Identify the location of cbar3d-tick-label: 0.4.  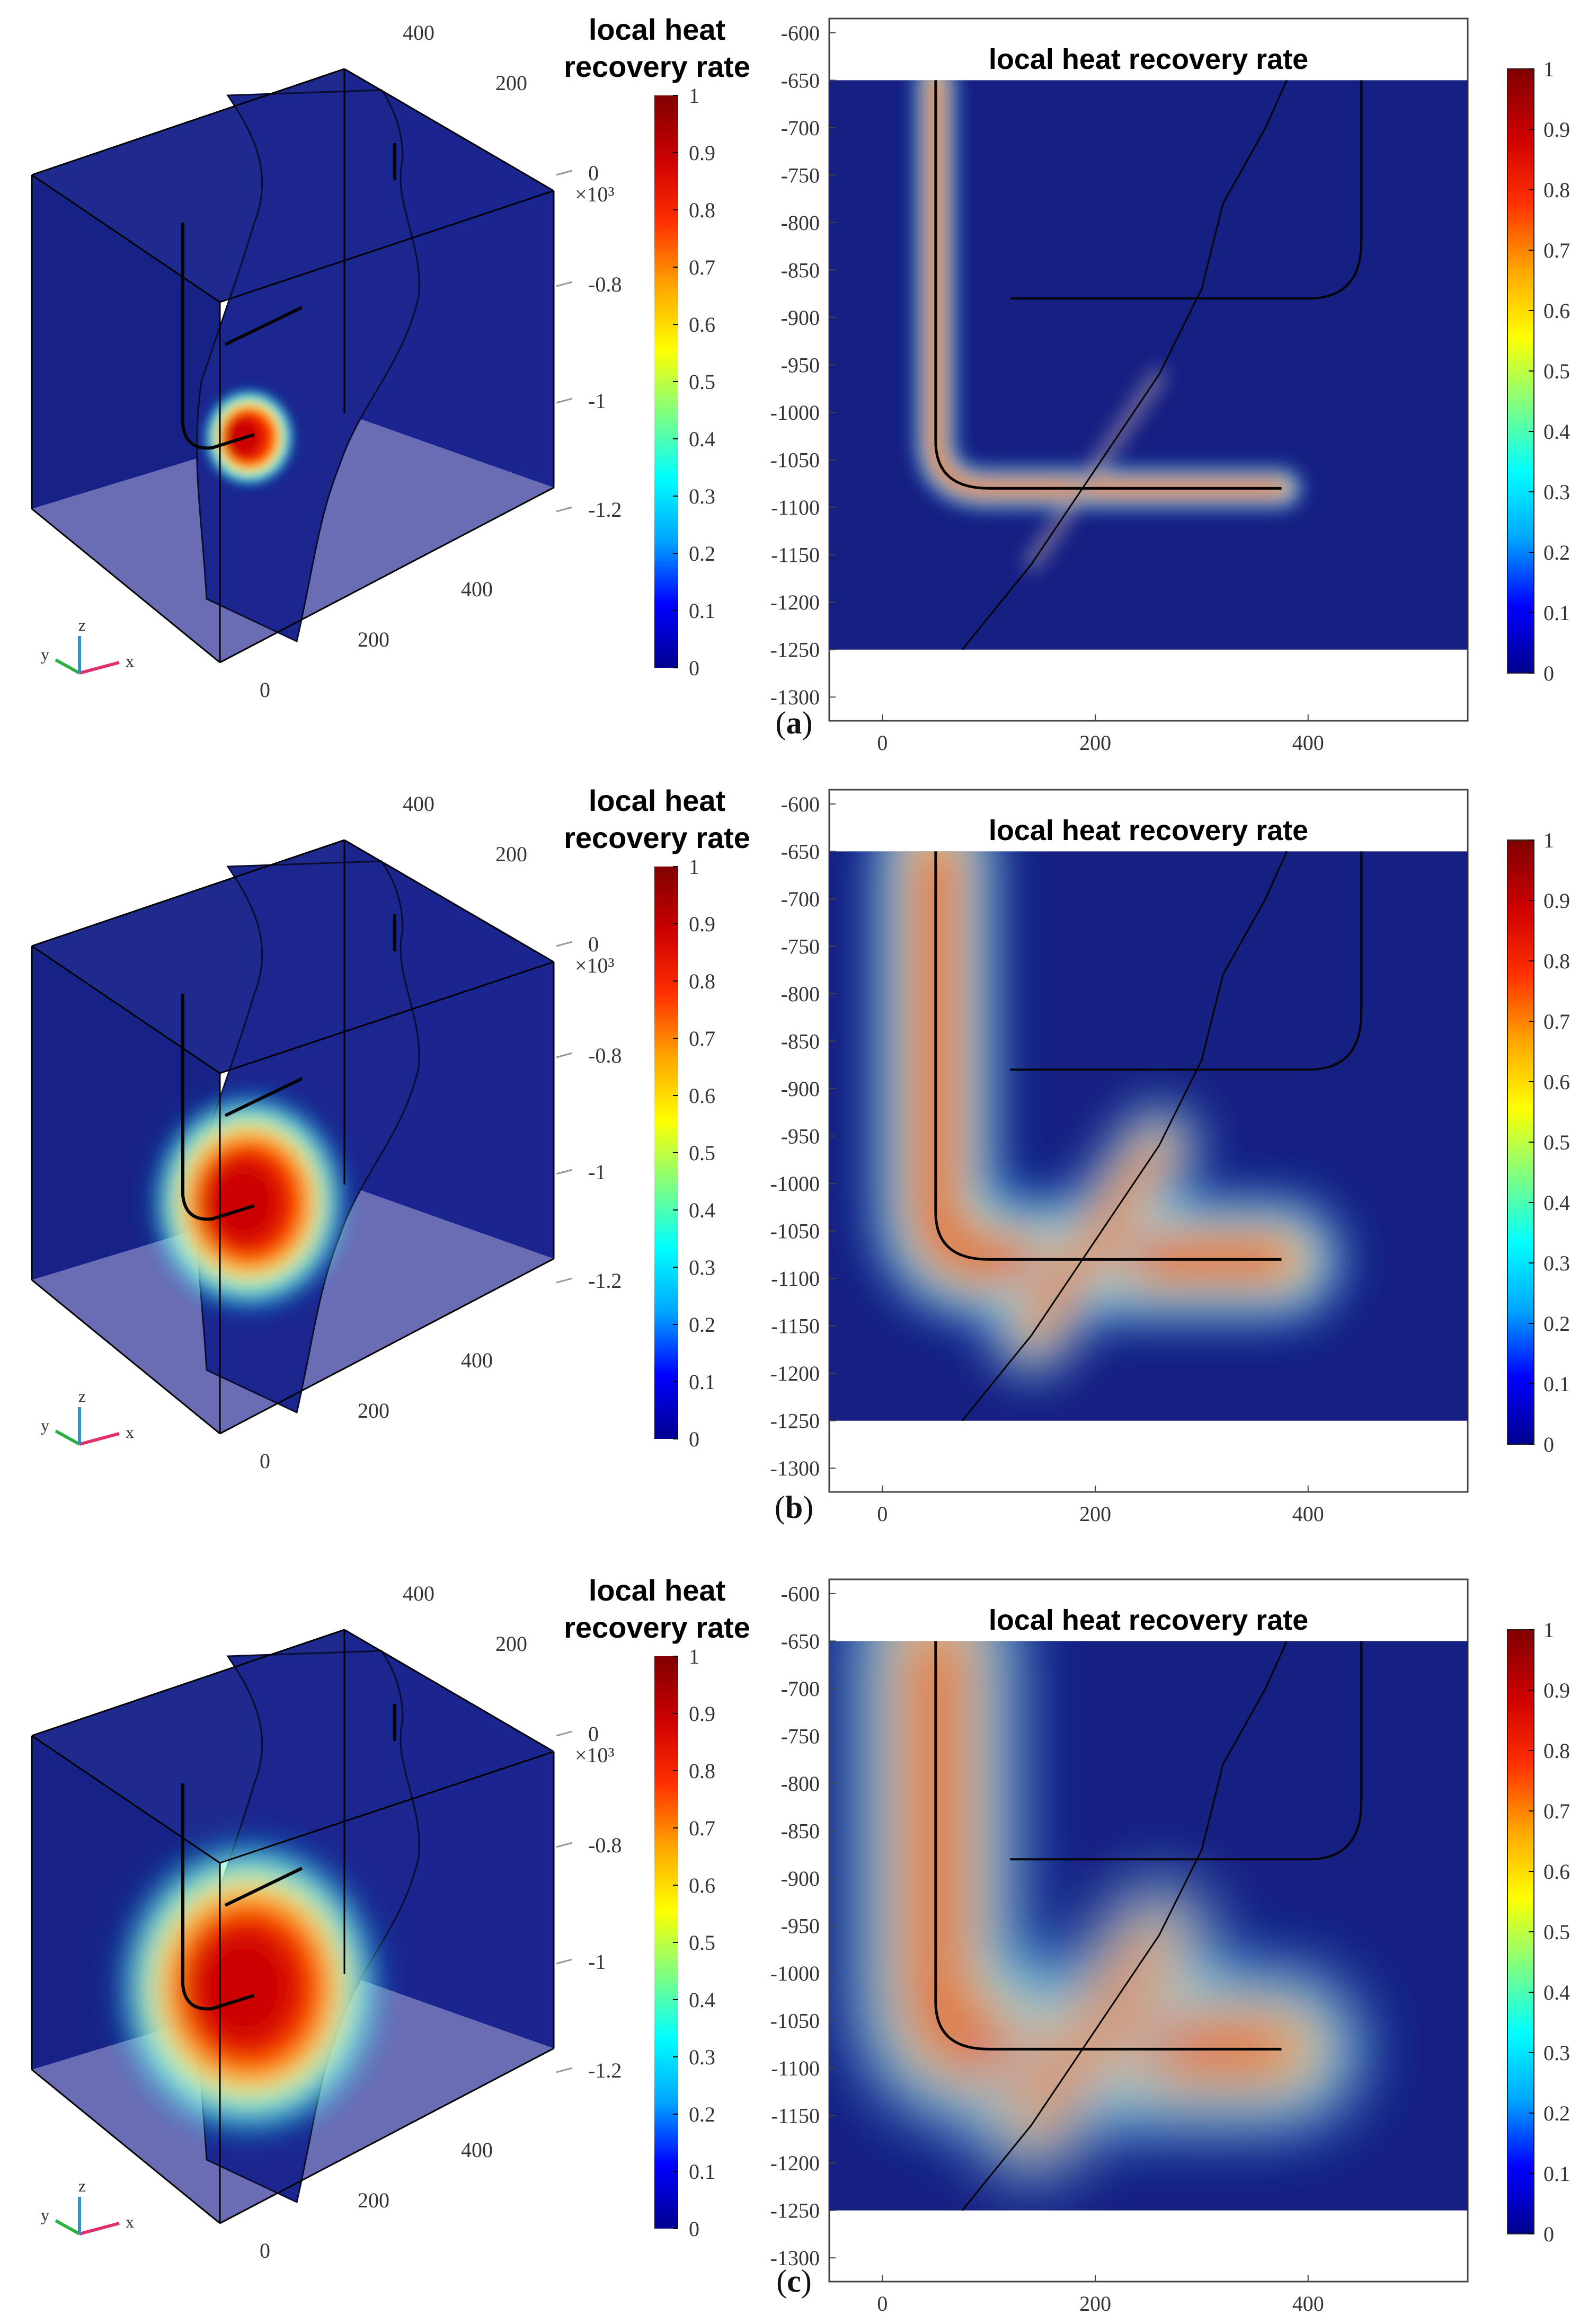
(702, 1210).